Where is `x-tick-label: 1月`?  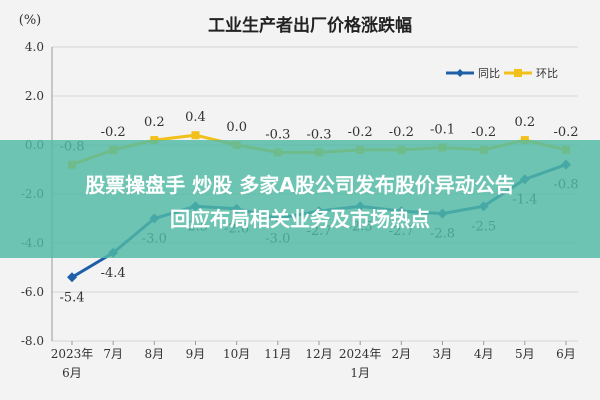
x-tick-label: 1月 is located at coordinates (360, 373).